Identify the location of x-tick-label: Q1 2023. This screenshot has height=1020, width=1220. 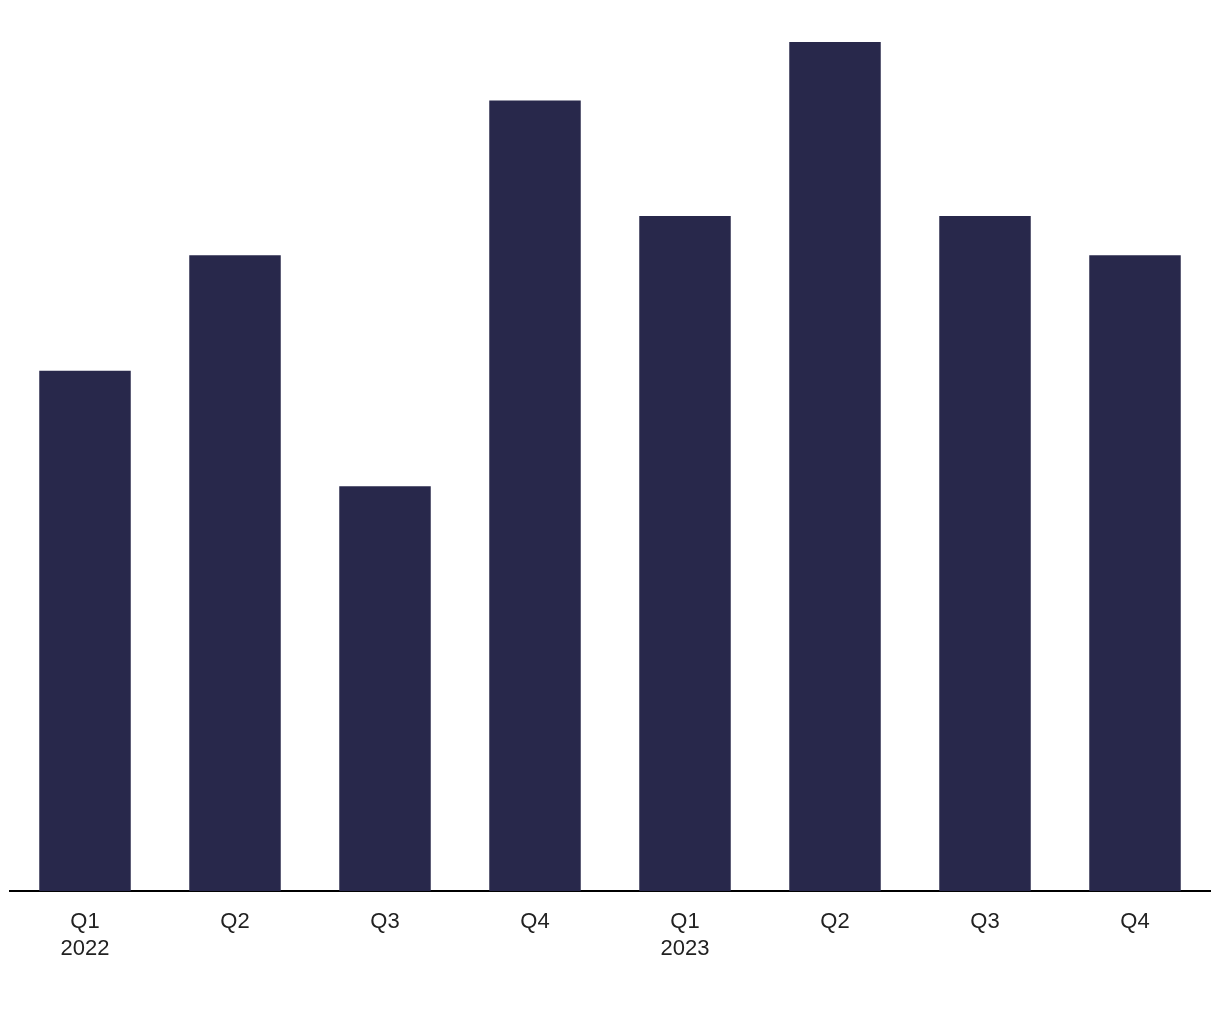
(685, 934).